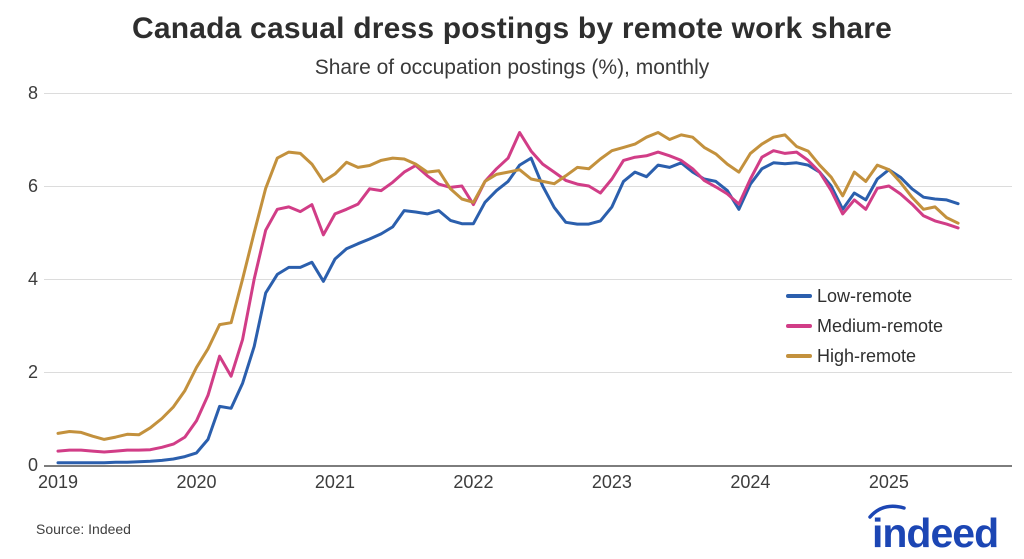  Describe the element at coordinates (935, 532) in the screenshot. I see `indeed-logo-text: indeed` at that location.